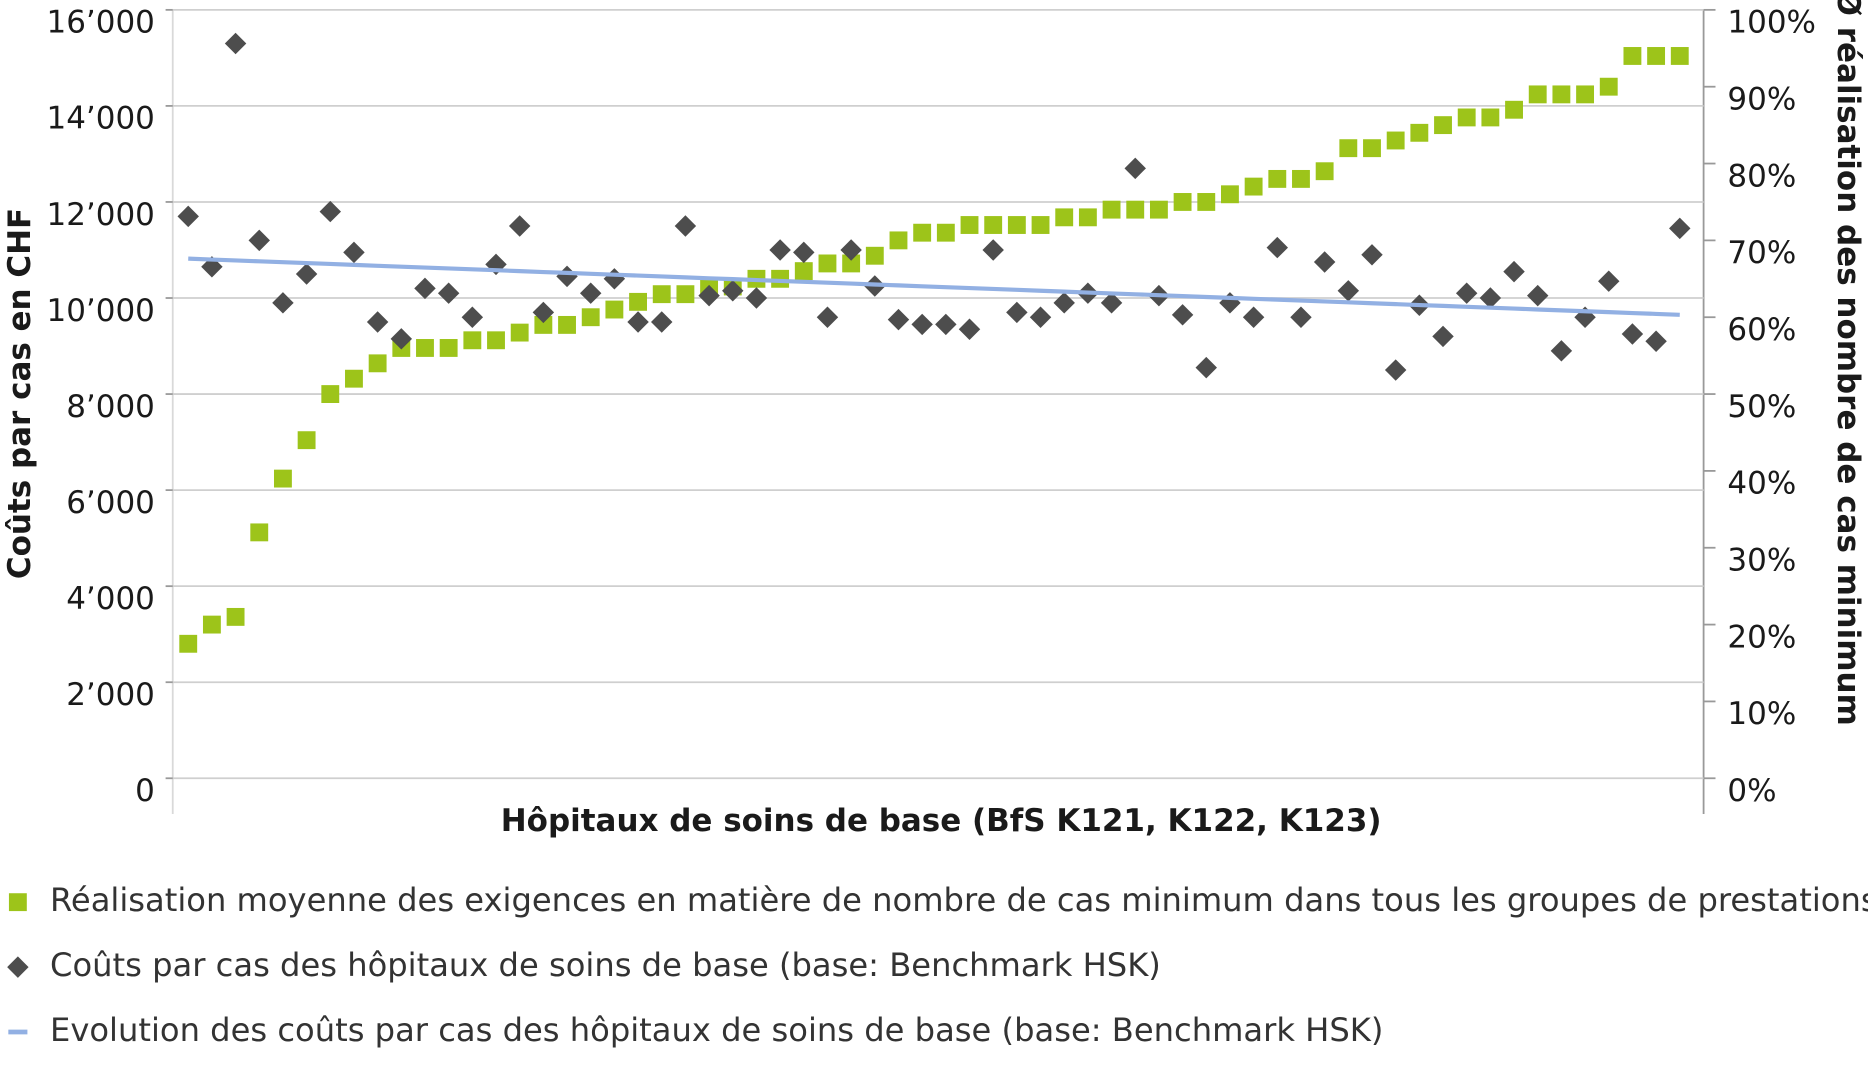 This screenshot has height=1080, width=1868. I want to click on legend-marker, so click(18, 967).